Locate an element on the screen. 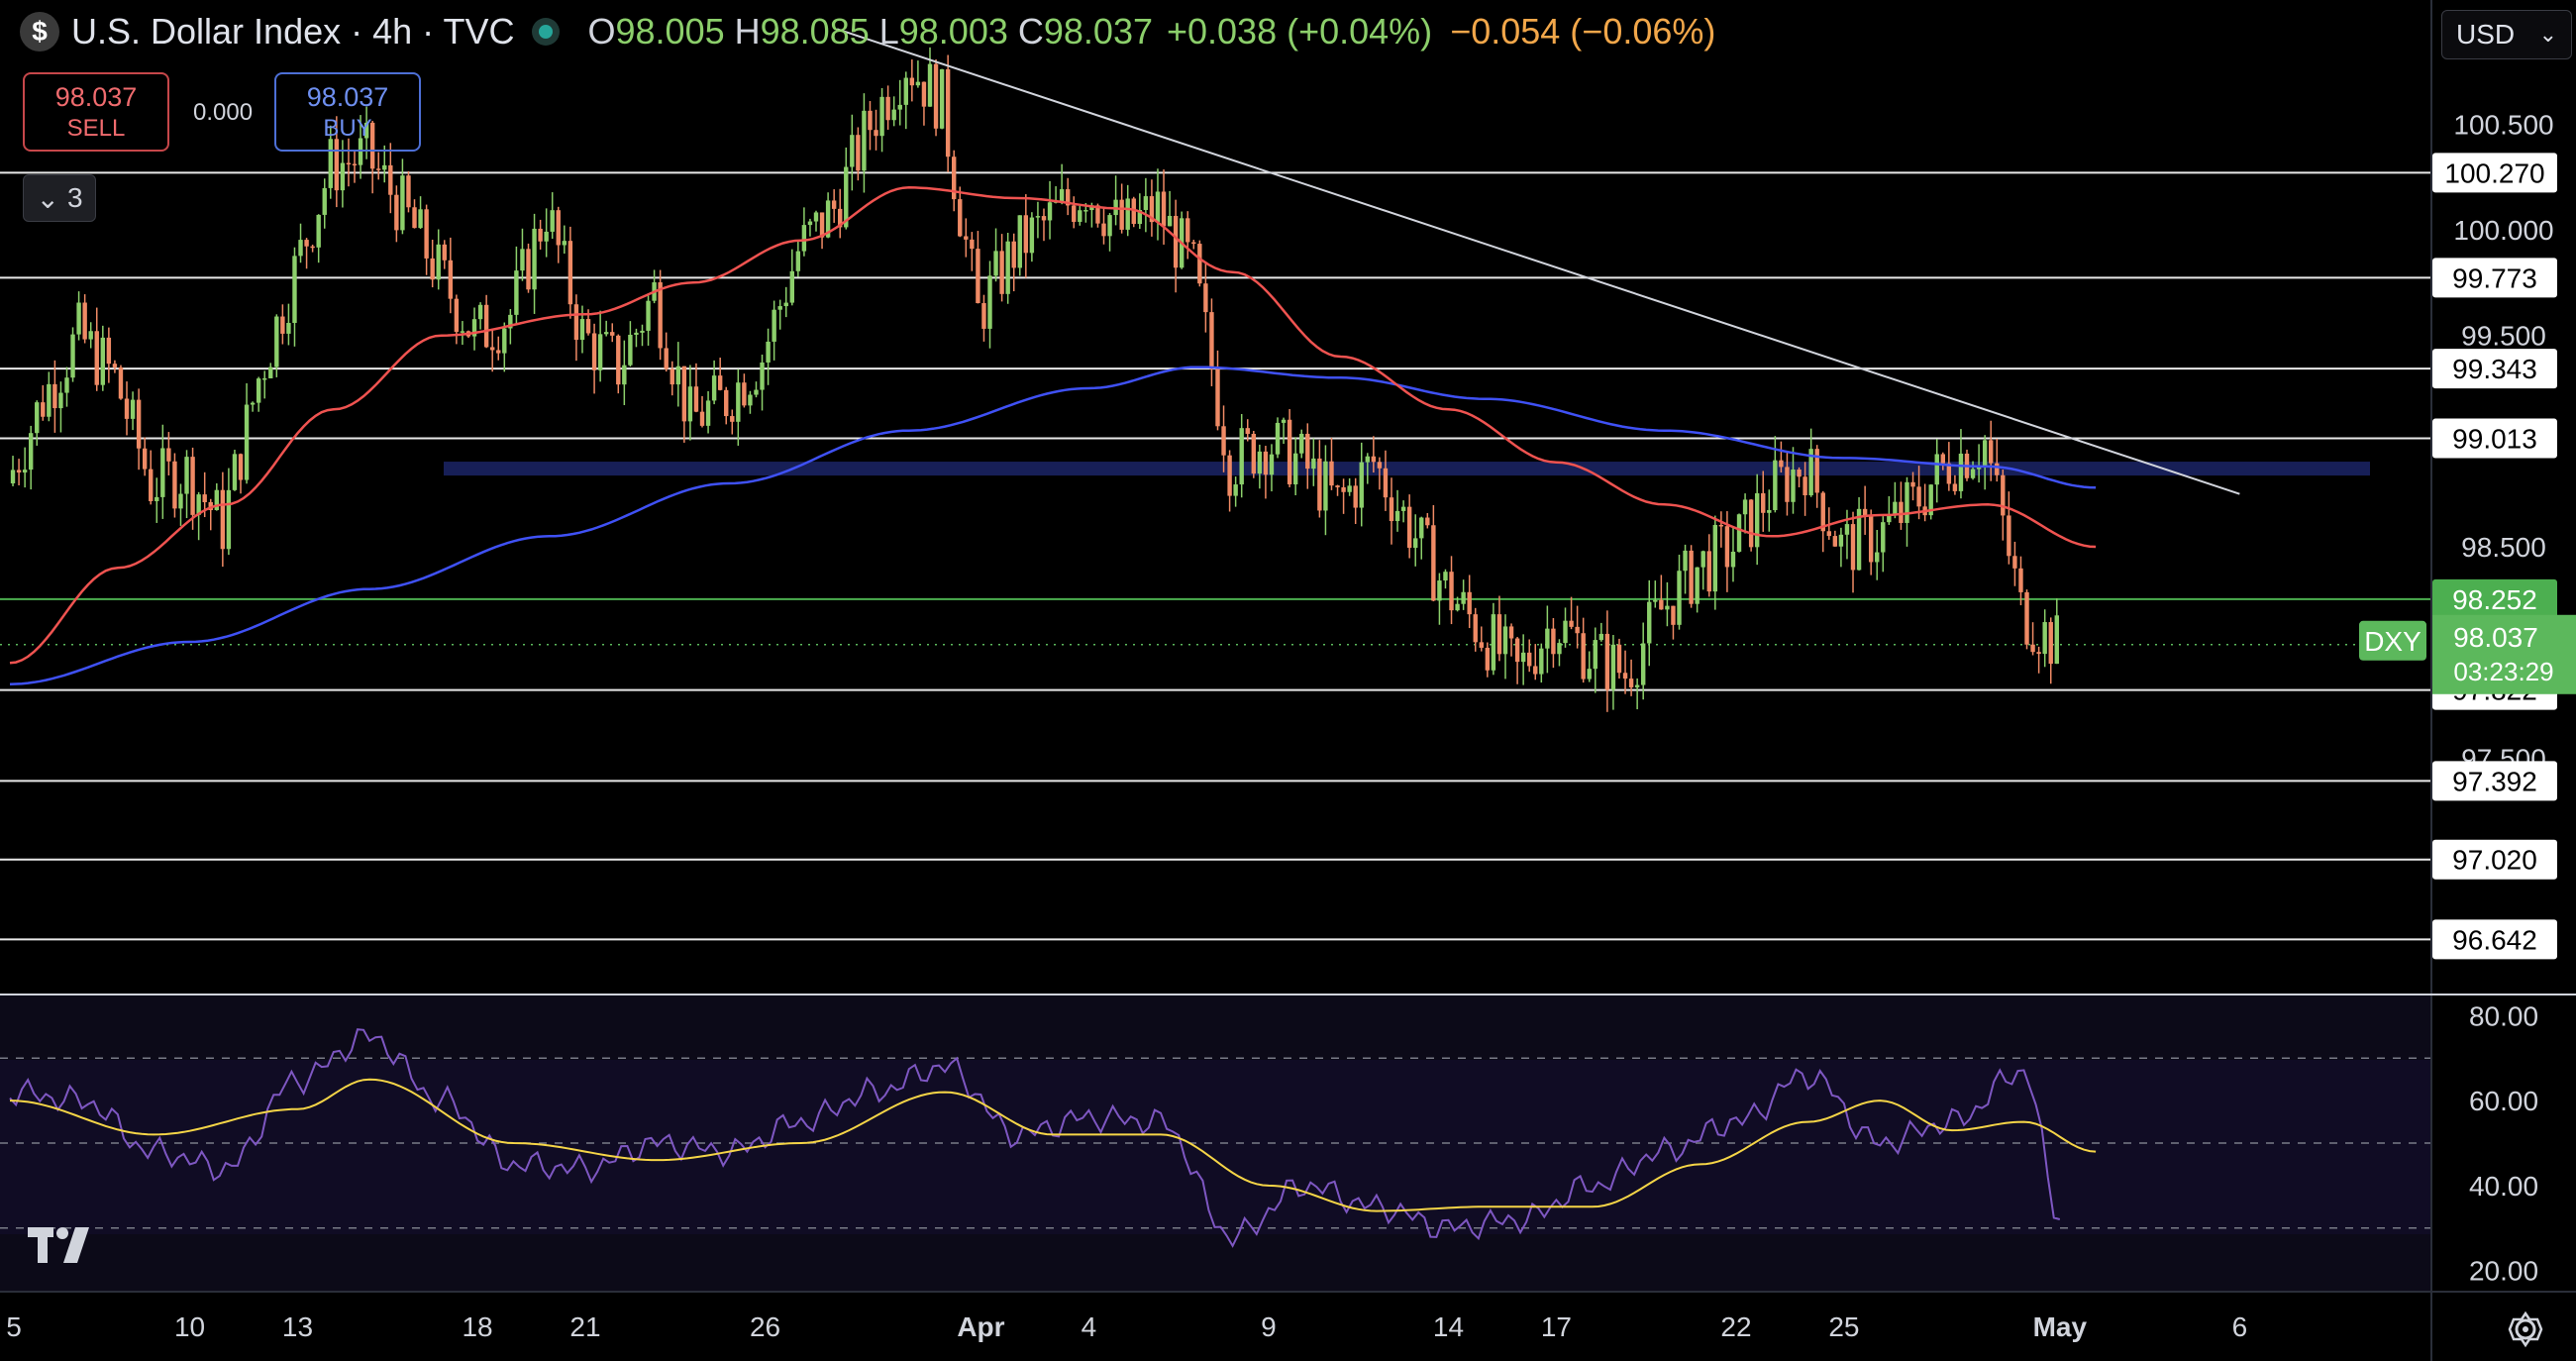 The width and height of the screenshot is (2576, 1361). currency-select: USD ⌄ is located at coordinates (2506, 34).